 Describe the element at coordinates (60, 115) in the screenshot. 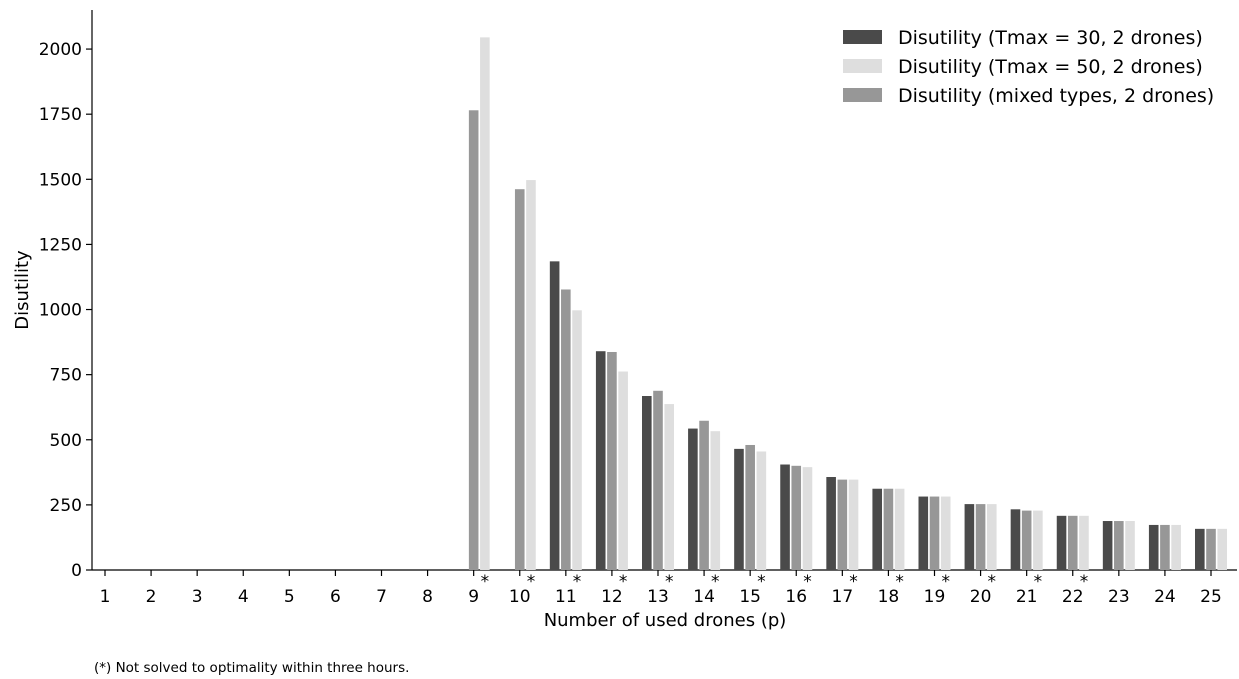

I see `y-tick-label: 1750` at that location.